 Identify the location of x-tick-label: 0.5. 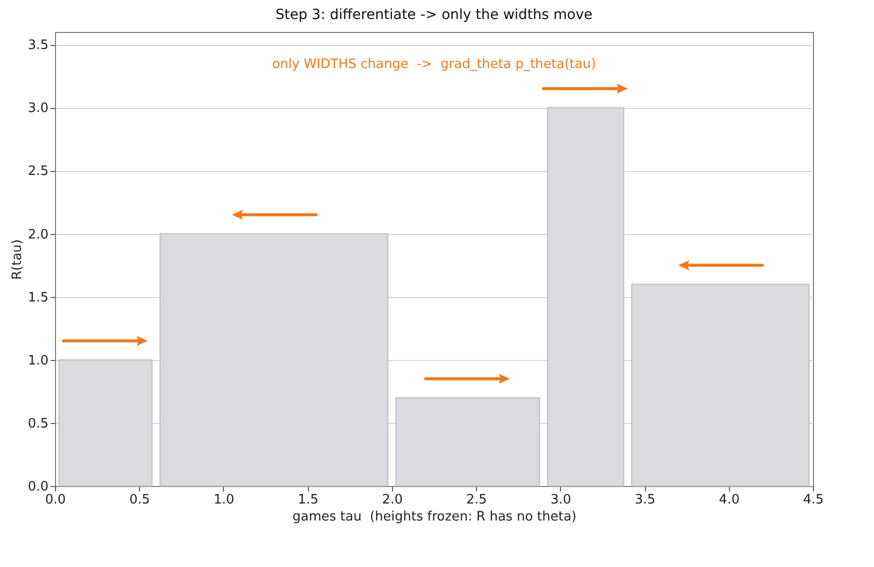
(139, 500).